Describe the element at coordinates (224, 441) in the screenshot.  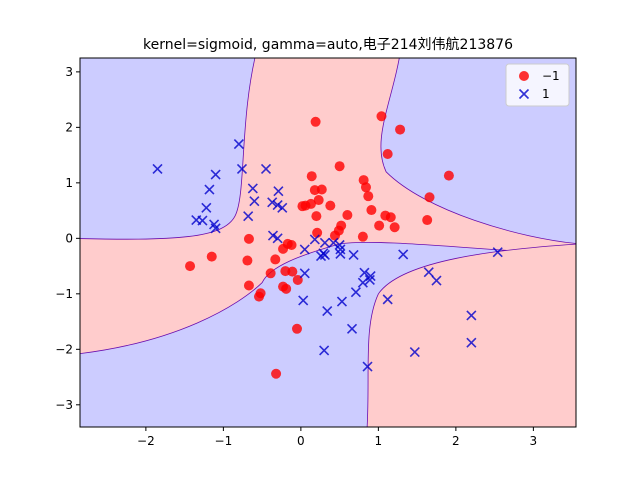
I see `x-tick-label: −1` at that location.